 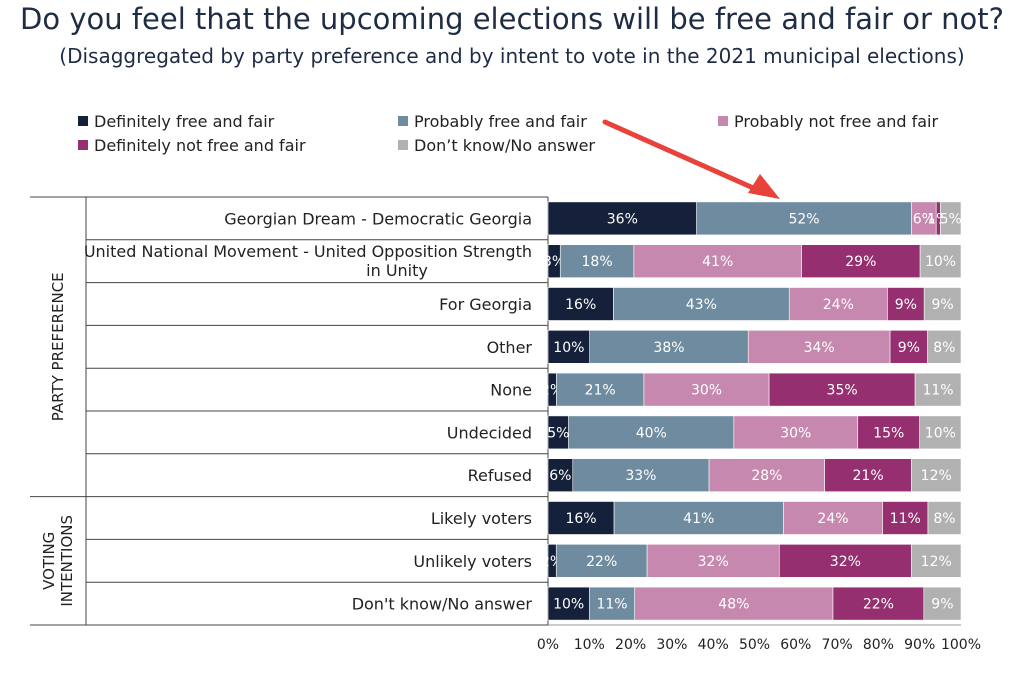 I want to click on data-label-definitely-not: 35%, so click(x=842, y=391).